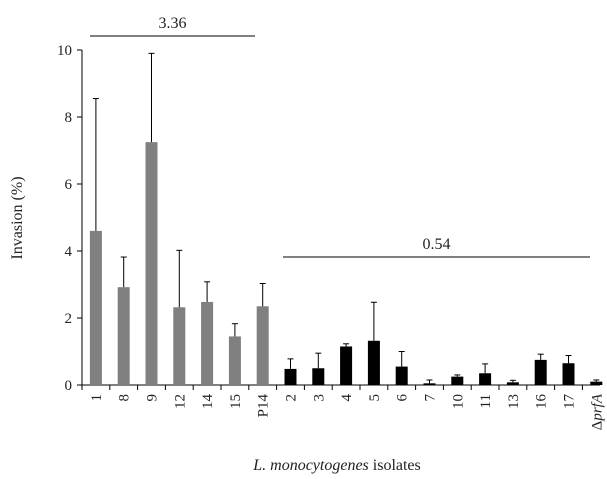 This screenshot has width=607, height=479. I want to click on y-tick-label-2: 2, so click(69, 319).